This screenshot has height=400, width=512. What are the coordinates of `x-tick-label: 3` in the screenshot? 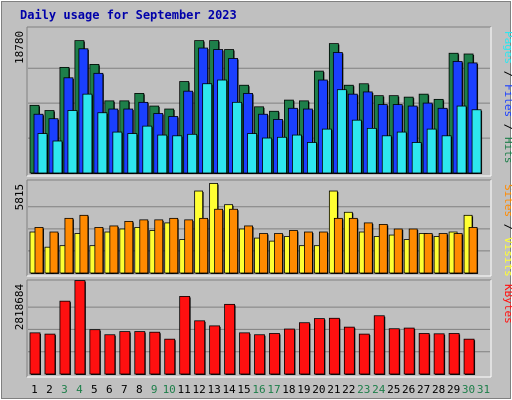 It's located at (64, 389).